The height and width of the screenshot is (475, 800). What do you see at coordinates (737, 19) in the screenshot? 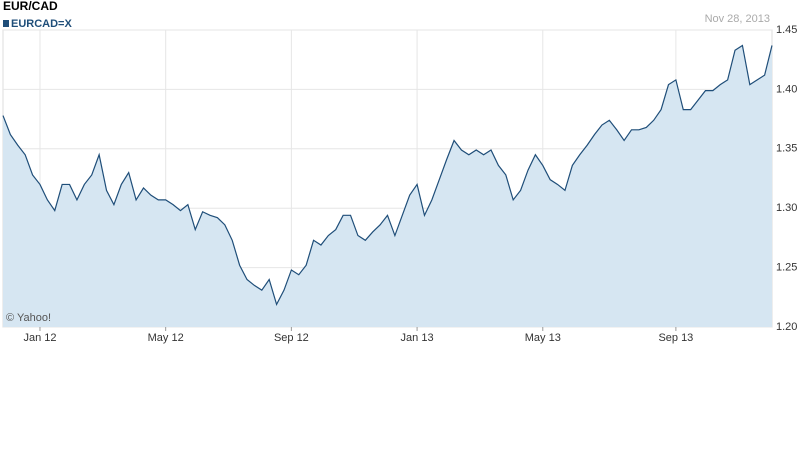
I see `date-label: Nov 28, 2013` at bounding box center [737, 19].